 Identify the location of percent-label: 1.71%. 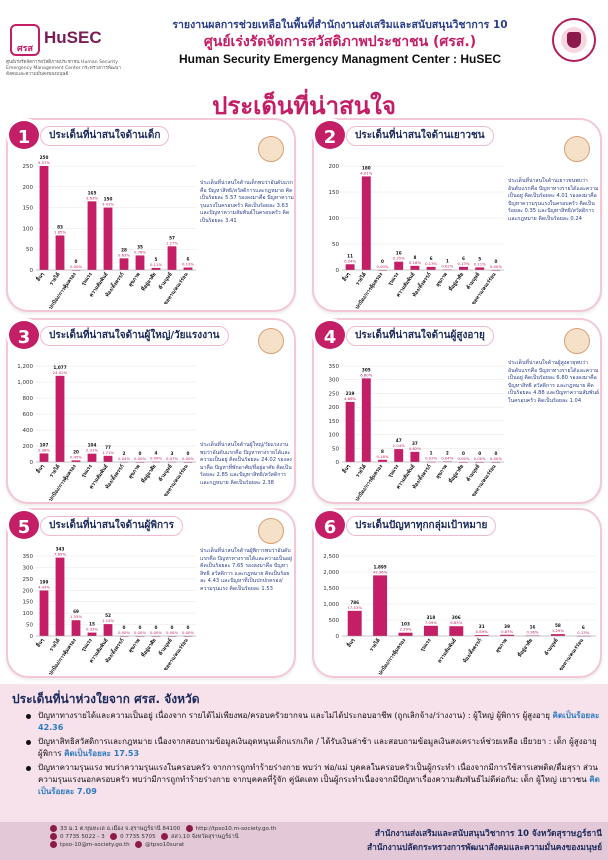
(108, 452).